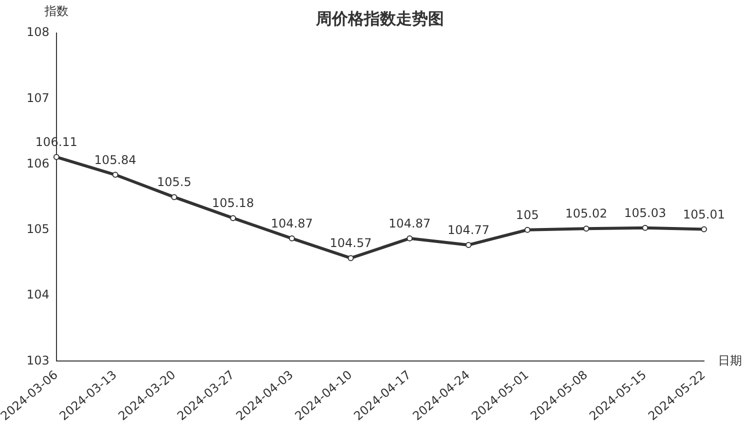  What do you see at coordinates (233, 203) in the screenshot?
I see `data-label: 105.18` at bounding box center [233, 203].